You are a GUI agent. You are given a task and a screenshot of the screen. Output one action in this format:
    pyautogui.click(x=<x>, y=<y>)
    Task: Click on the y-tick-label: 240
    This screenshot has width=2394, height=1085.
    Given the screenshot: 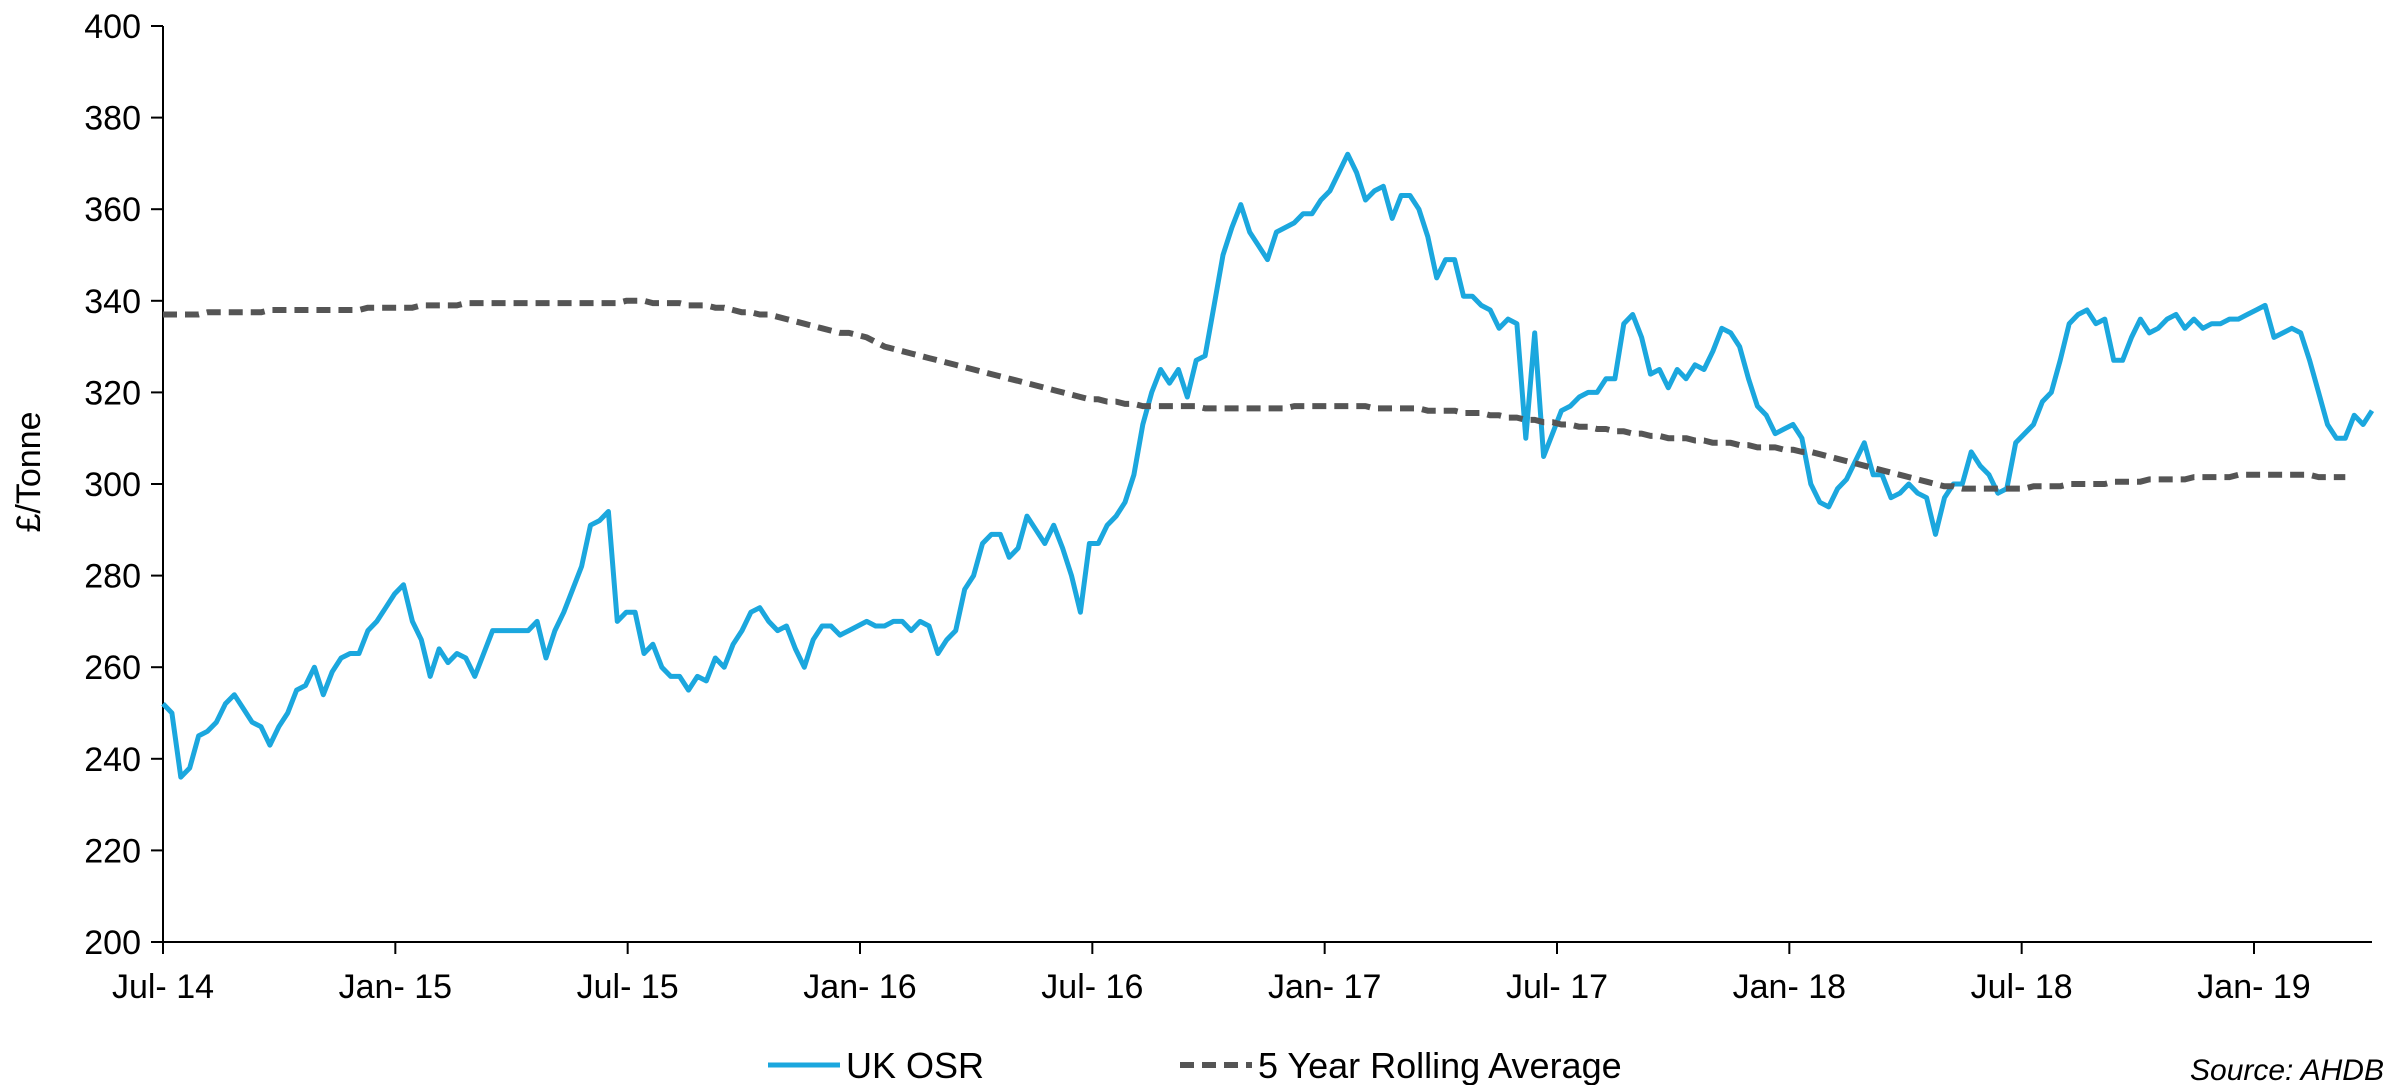 What is the action you would take?
    pyautogui.click(x=112, y=760)
    